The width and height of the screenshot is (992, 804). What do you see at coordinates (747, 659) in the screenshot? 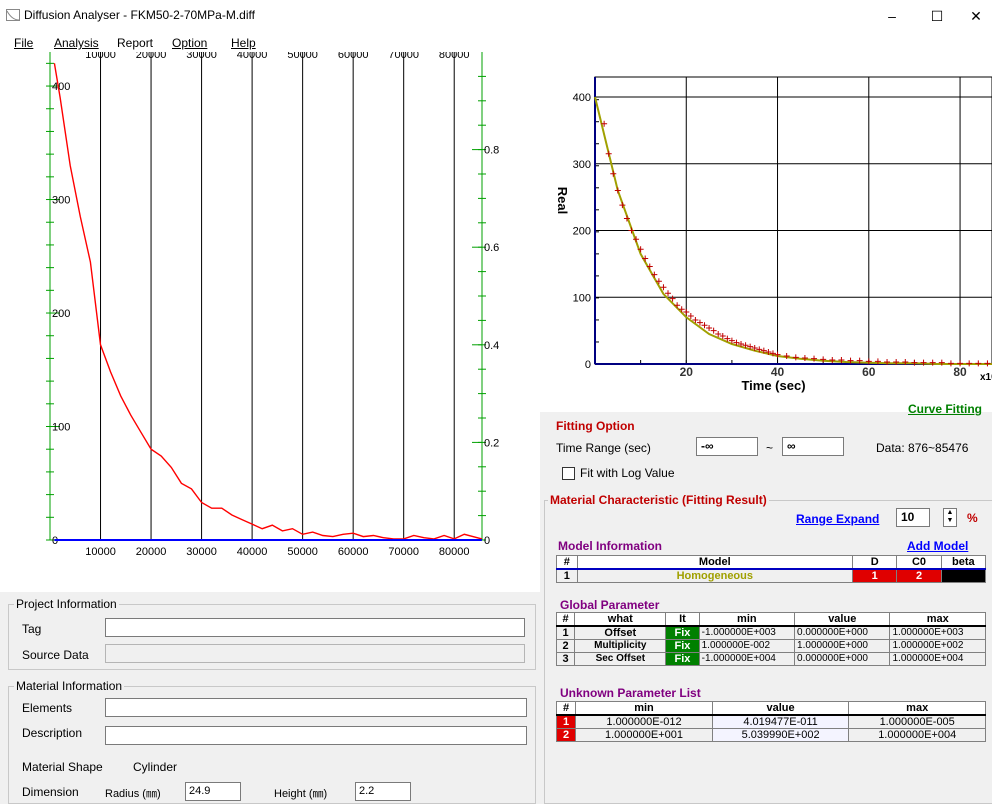
I see `row-min: -1.000000E+004` at bounding box center [747, 659].